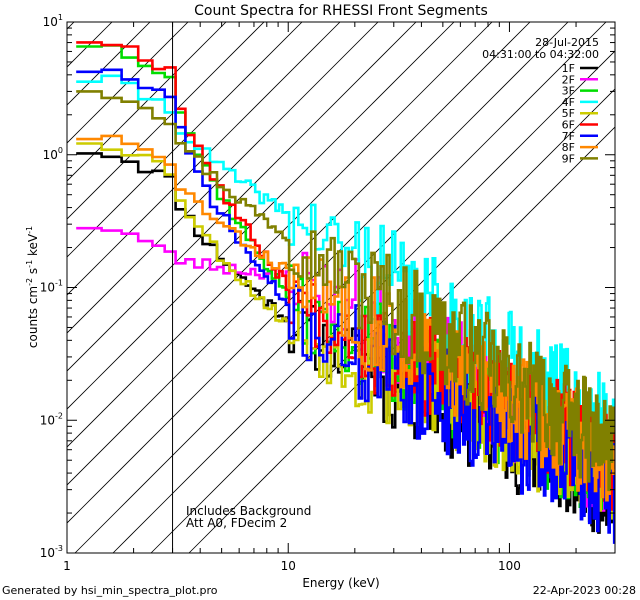 The width and height of the screenshot is (640, 600). Describe the element at coordinates (236, 523) in the screenshot. I see `annotation-attenuator: Att A0, FDecim 2` at that location.